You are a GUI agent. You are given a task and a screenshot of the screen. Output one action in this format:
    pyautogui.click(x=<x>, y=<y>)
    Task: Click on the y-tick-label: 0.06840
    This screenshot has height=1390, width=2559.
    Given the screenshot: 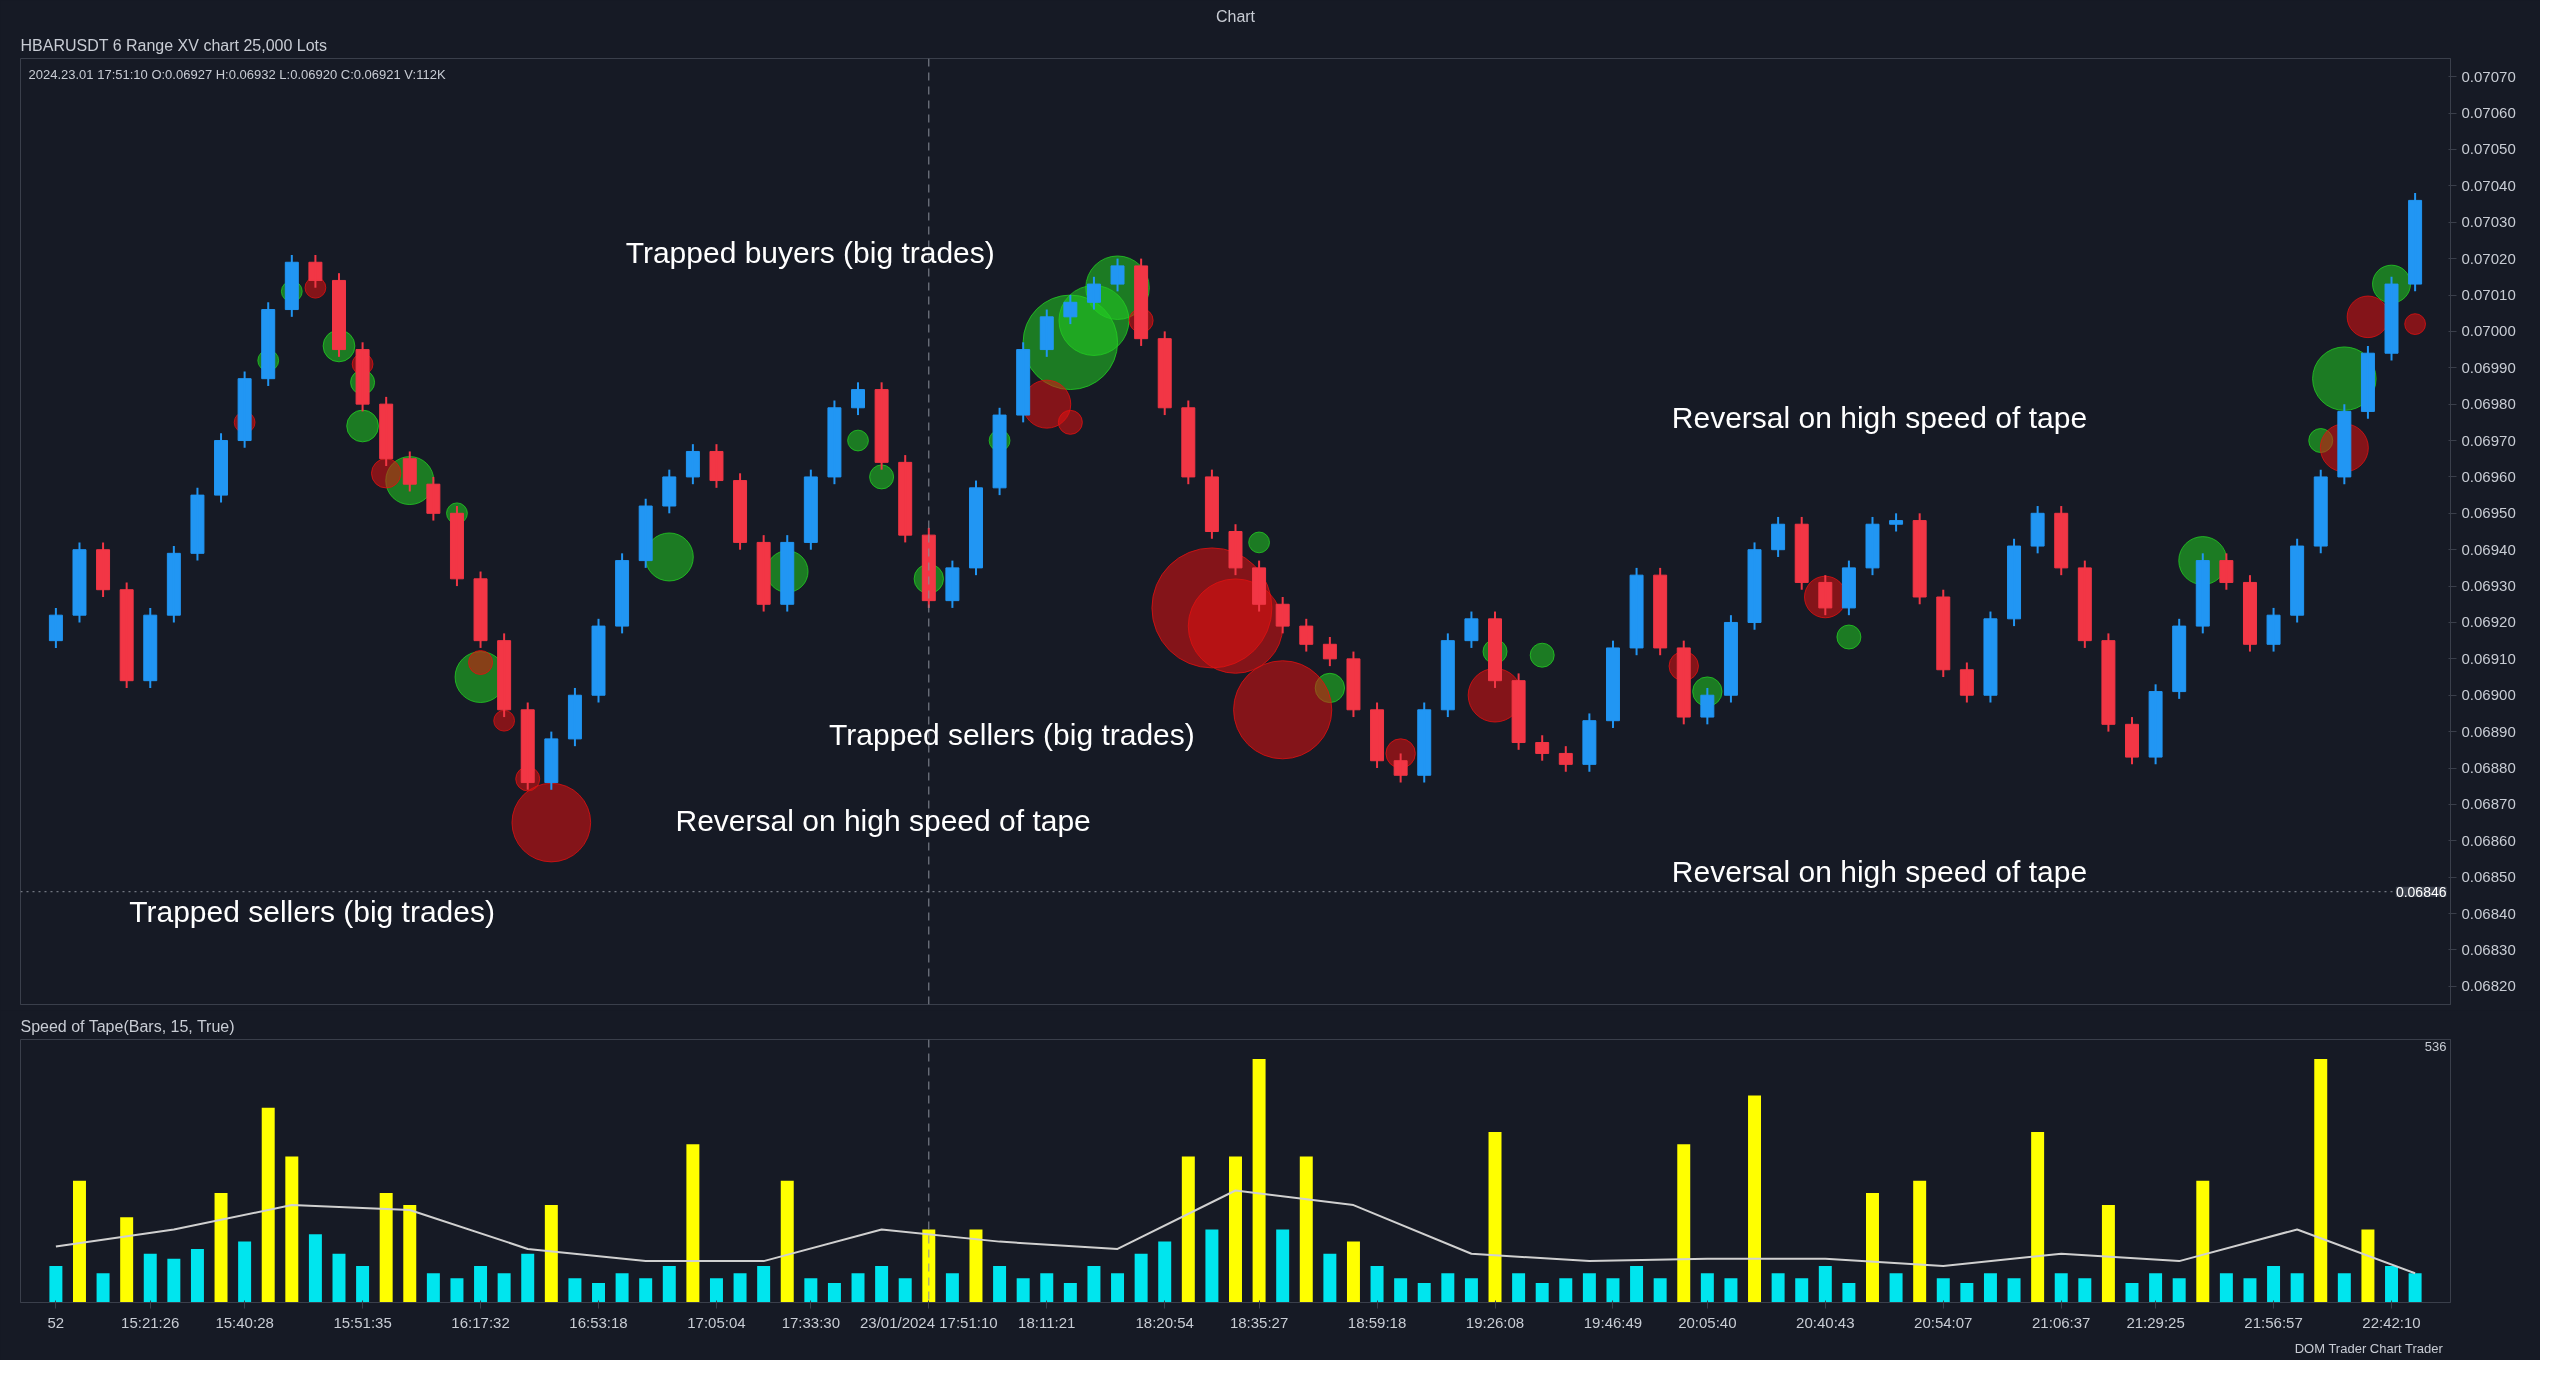 What is the action you would take?
    pyautogui.click(x=2488, y=913)
    